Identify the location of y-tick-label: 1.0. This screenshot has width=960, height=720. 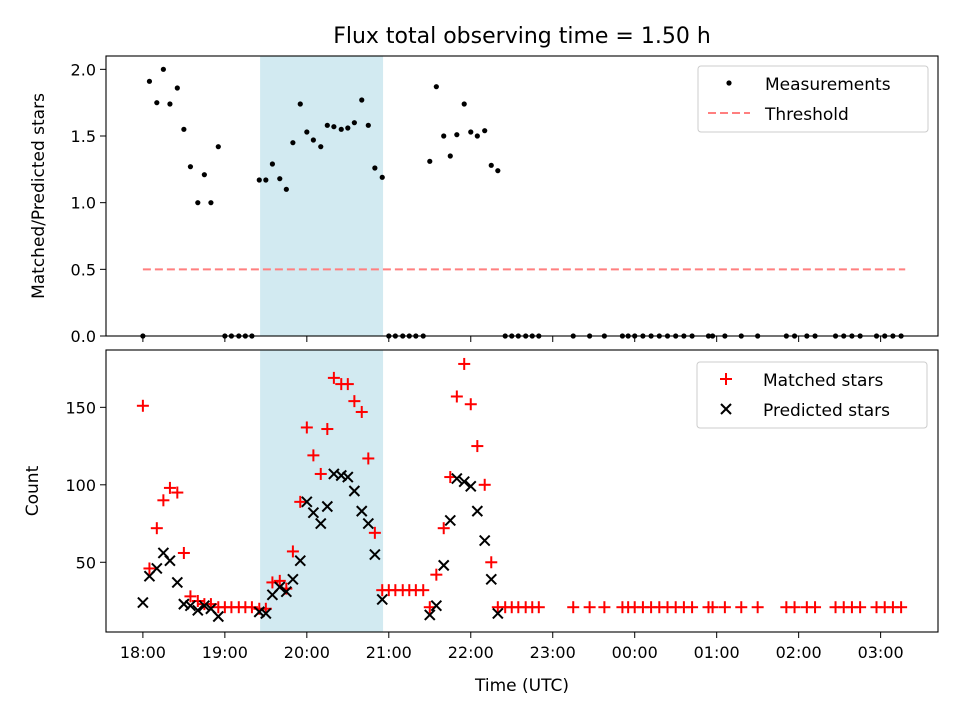
(83, 203).